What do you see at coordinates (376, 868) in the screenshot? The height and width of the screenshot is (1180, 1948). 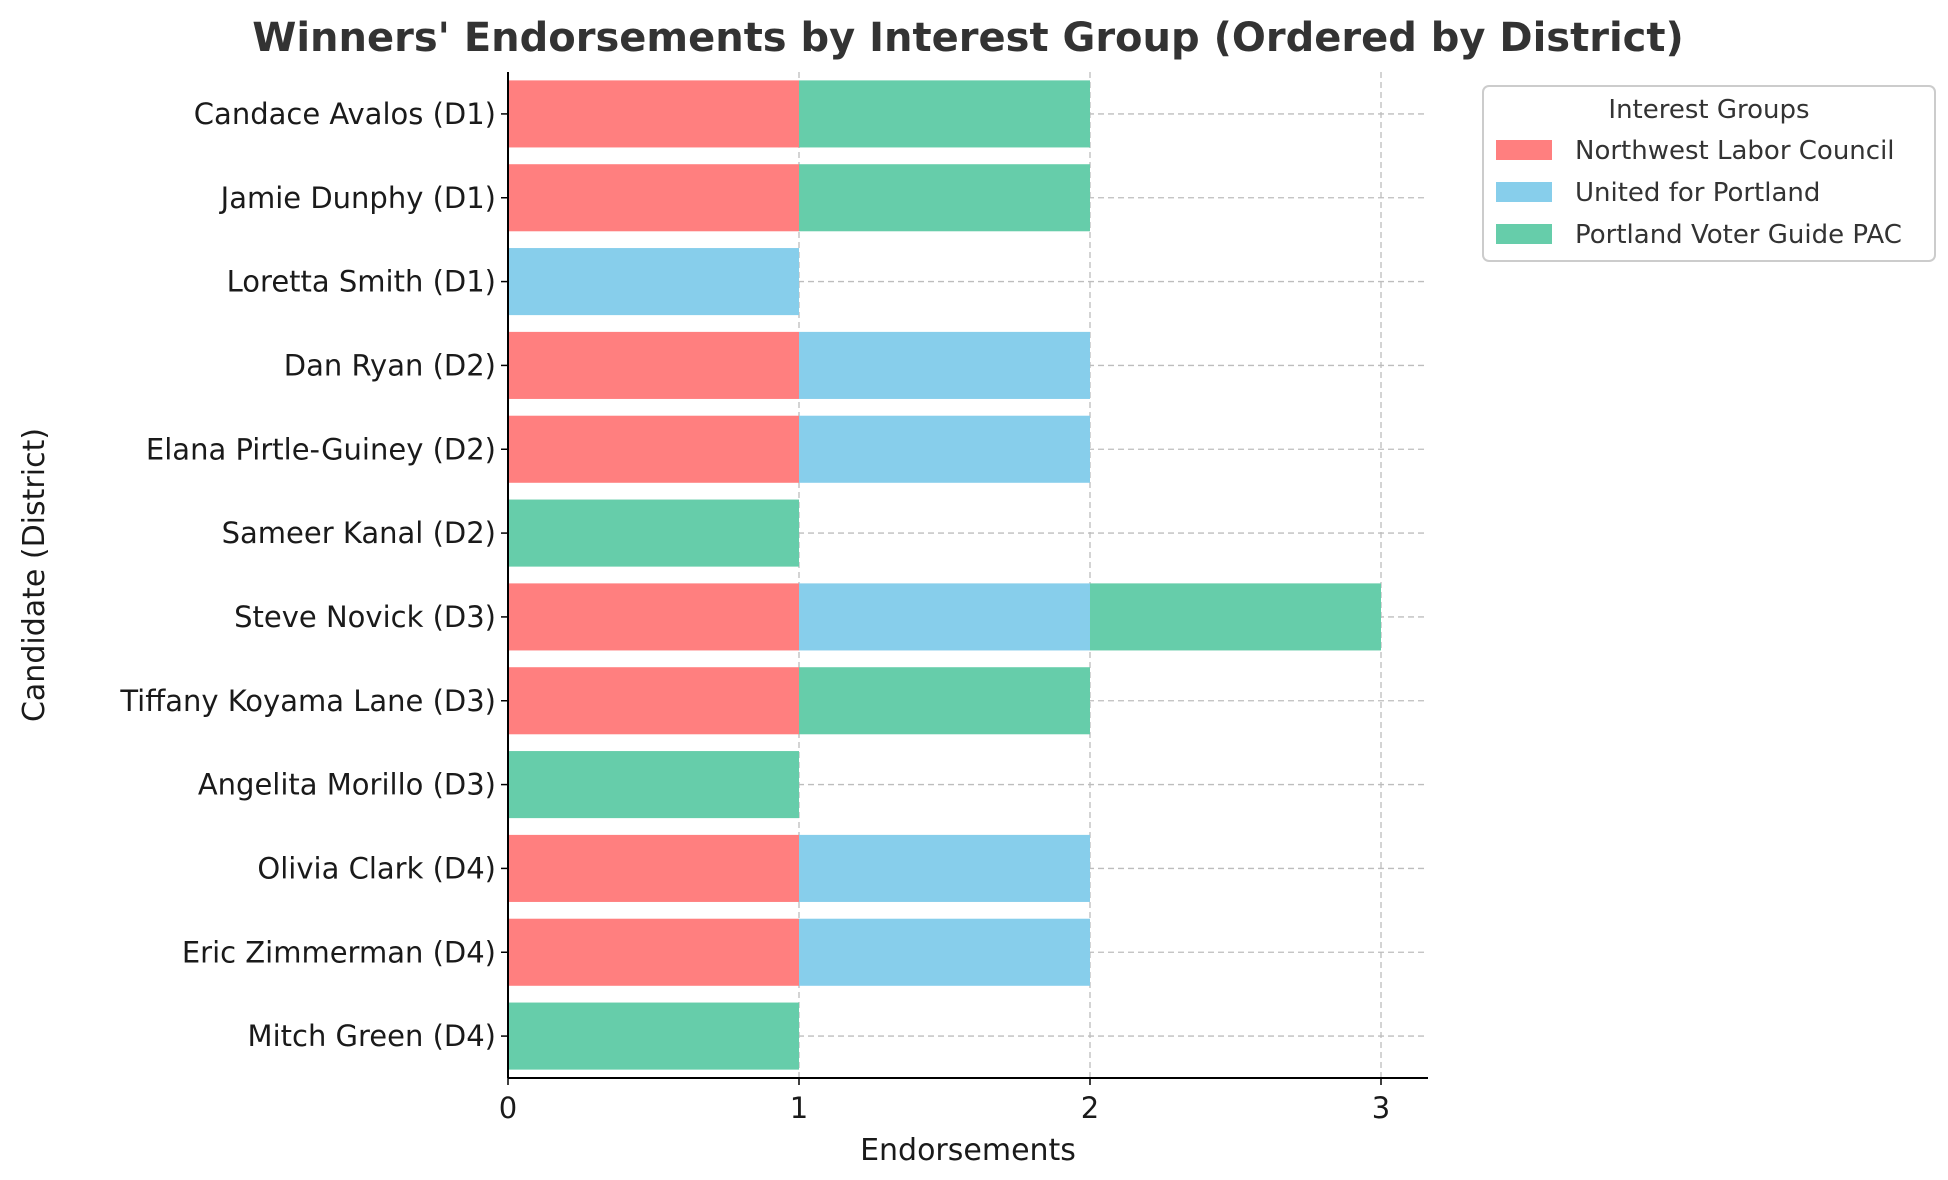 I see `y-tick-label: Olivia Clark (D4)` at bounding box center [376, 868].